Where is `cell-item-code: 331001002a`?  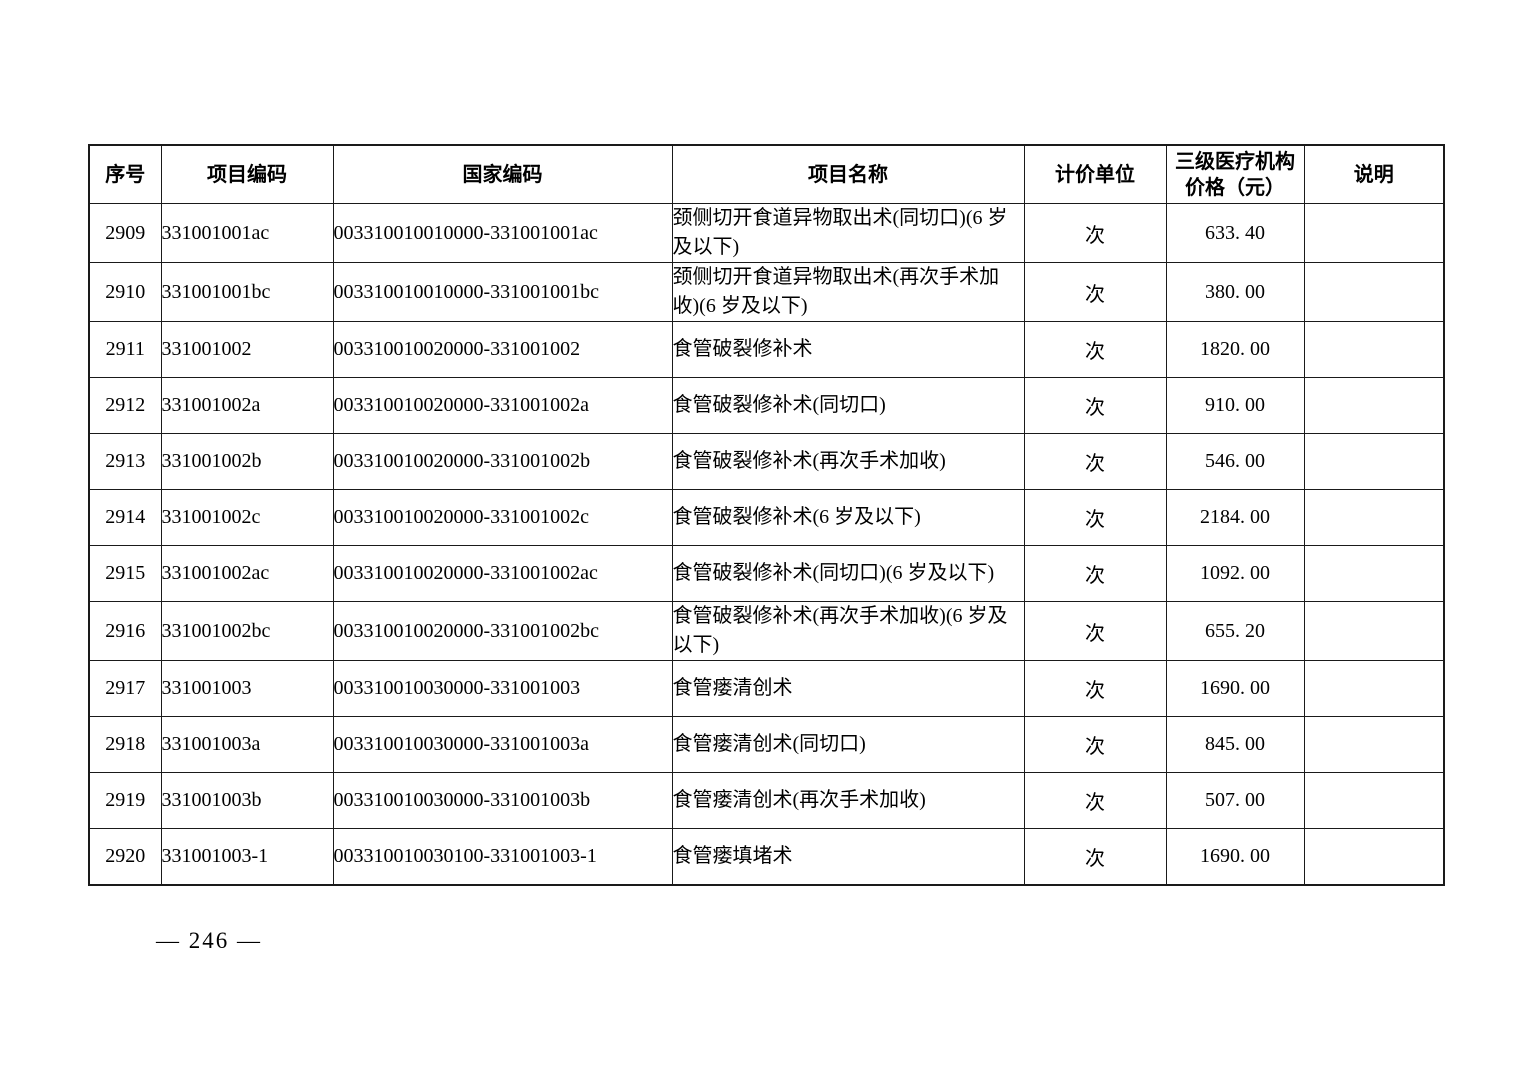 cell-item-code: 331001002a is located at coordinates (247, 405).